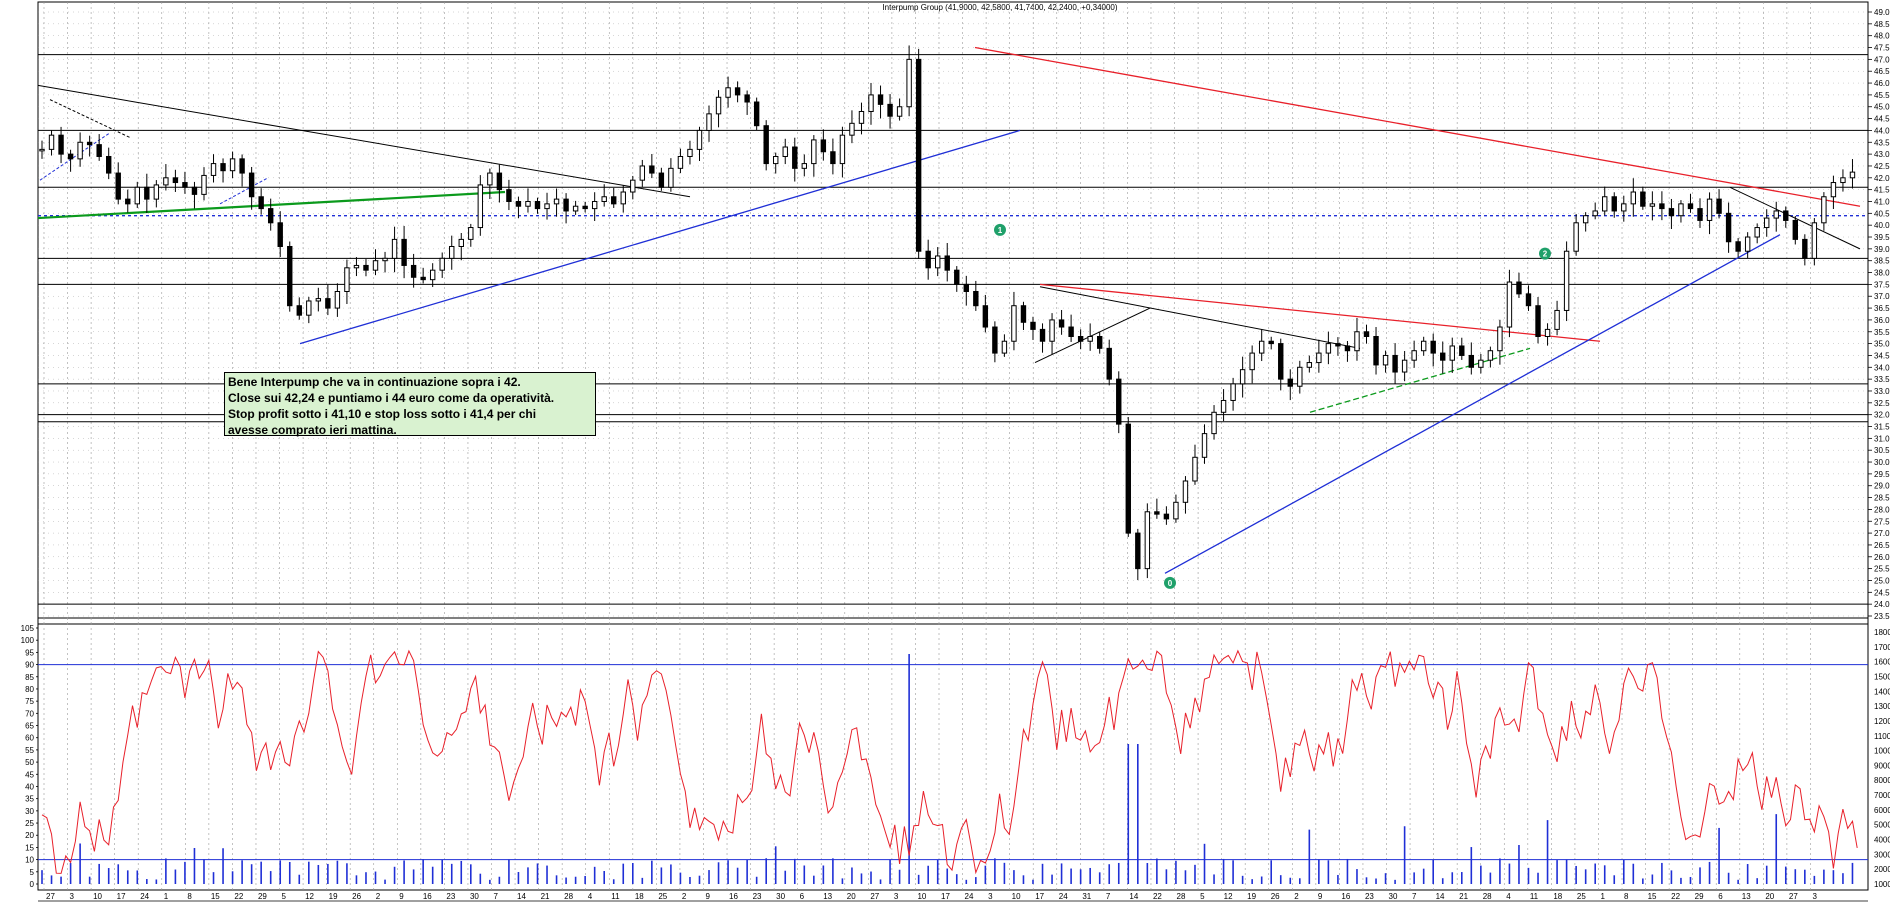 The width and height of the screenshot is (1890, 907). I want to click on y-tick-label: 25.0, so click(1882, 580).